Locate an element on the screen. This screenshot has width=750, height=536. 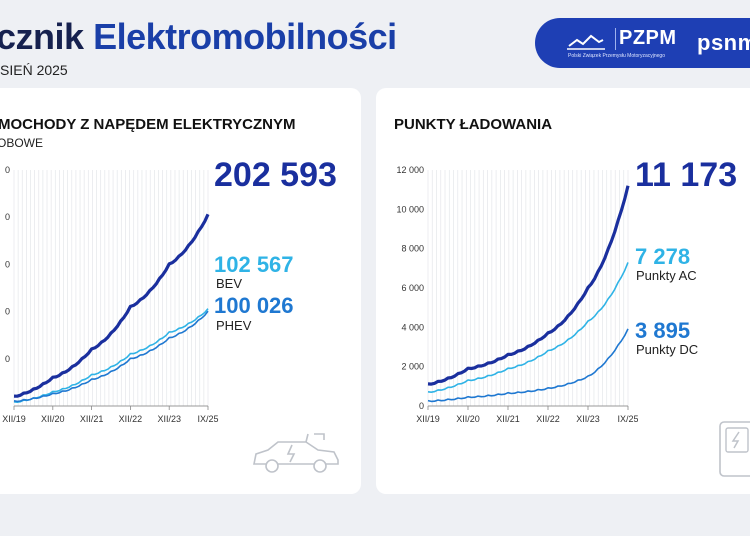
logo-divider is located at coordinates (615, 39).